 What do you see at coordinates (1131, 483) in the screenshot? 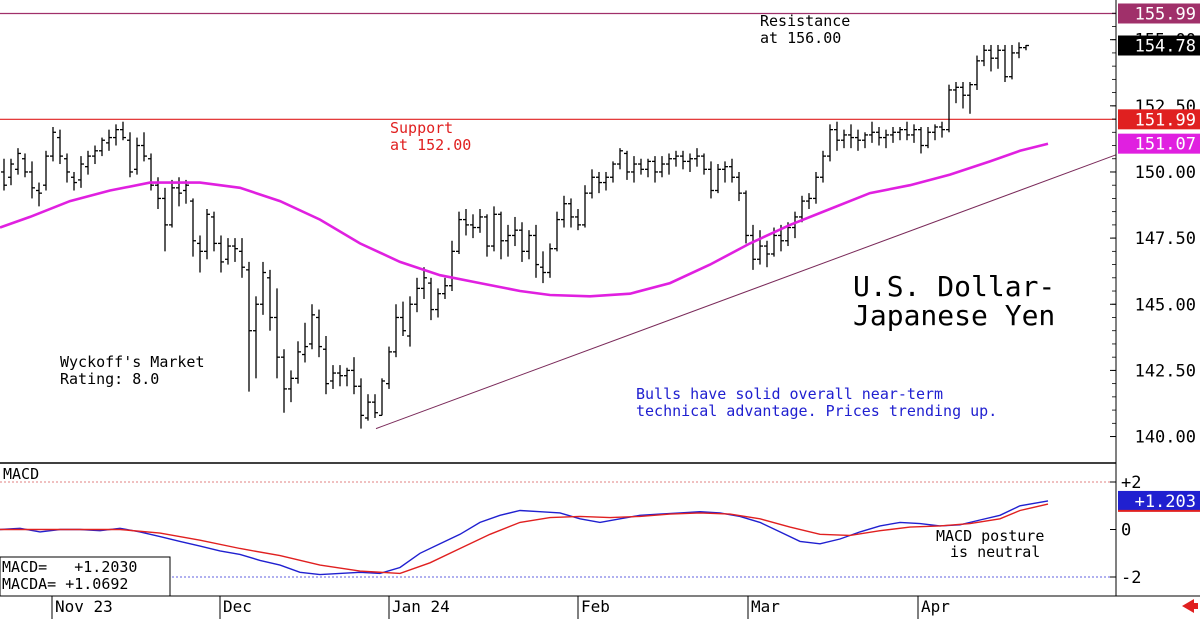
I see `macd-tick-label: +2` at bounding box center [1131, 483].